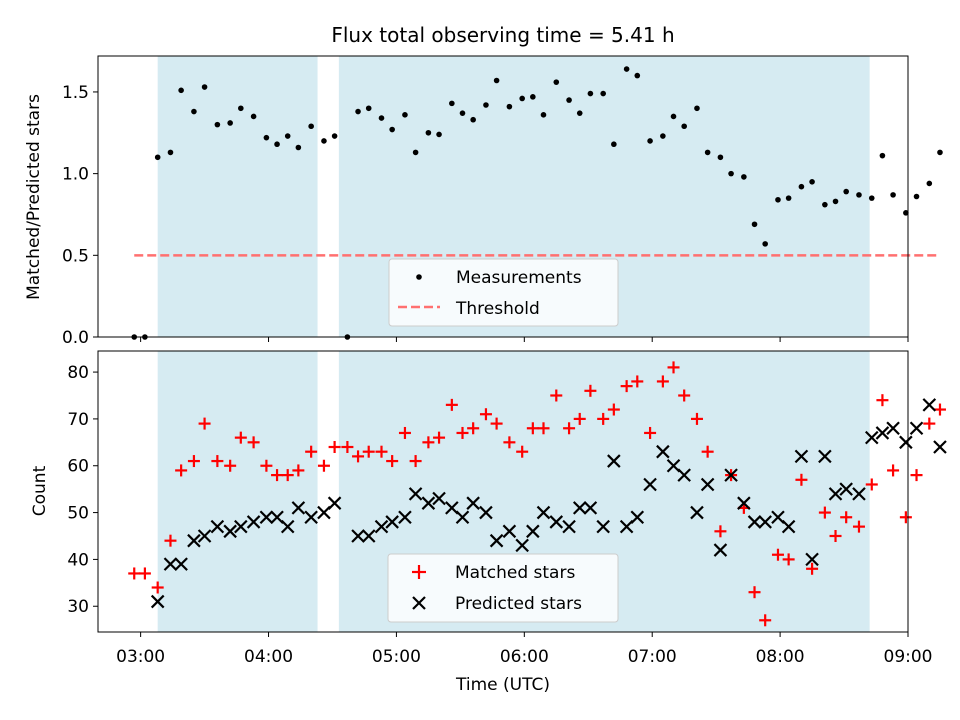 The height and width of the screenshot is (720, 960). Describe the element at coordinates (503, 588) in the screenshot. I see `count-legend-box` at that location.